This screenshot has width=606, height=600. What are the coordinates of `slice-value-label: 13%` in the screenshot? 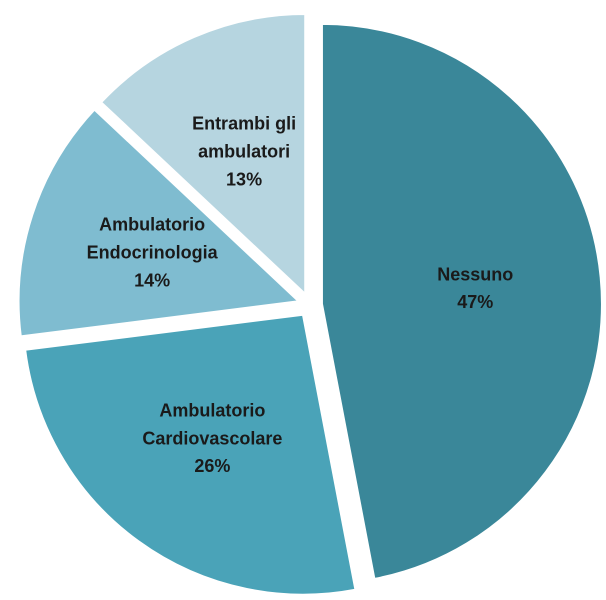 It's located at (244, 179).